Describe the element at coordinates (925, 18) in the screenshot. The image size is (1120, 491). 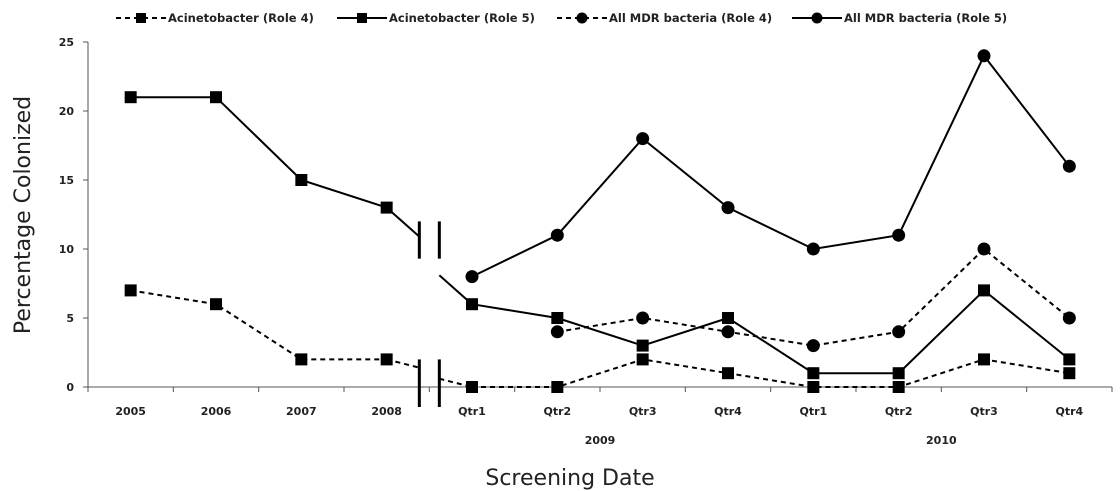
I see `legend-label: All MDR bacteria (Role 5)` at that location.